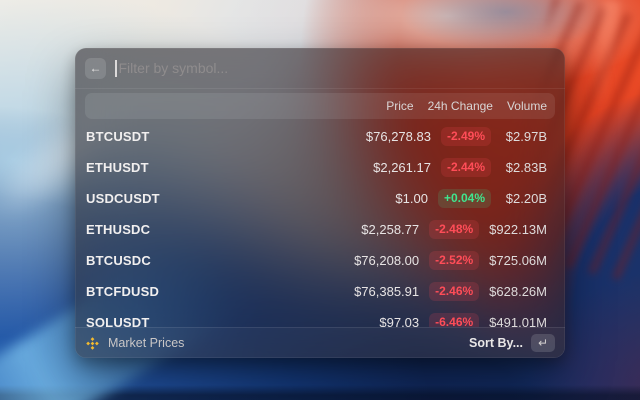 Image resolution: width=640 pixels, height=400 pixels. I want to click on table-row: BTCUSDT $76,278.83 -2.49% $2.97B, so click(320, 136).